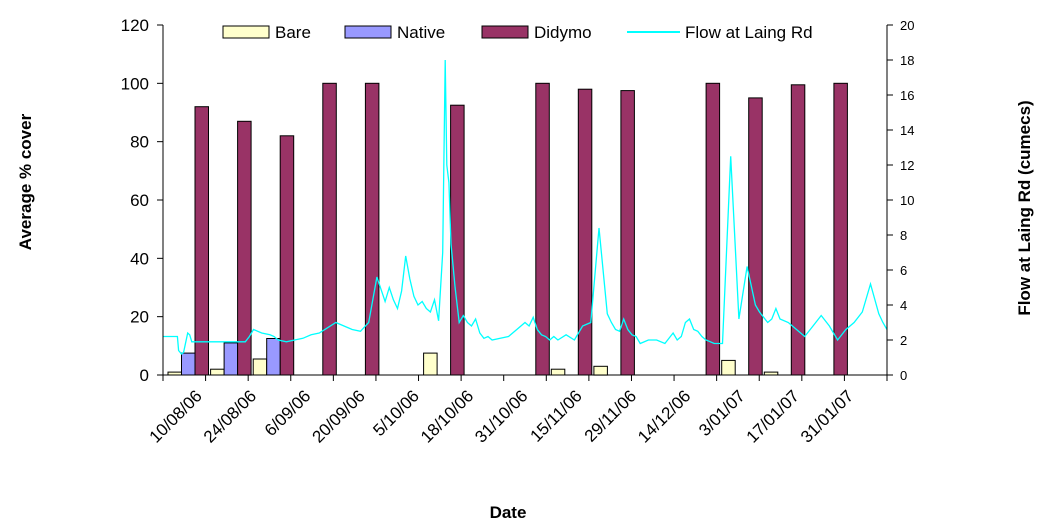 Image resolution: width=1041 pixels, height=530 pixels. What do you see at coordinates (246, 32) in the screenshot?
I see `legend-swatch-bare` at bounding box center [246, 32].